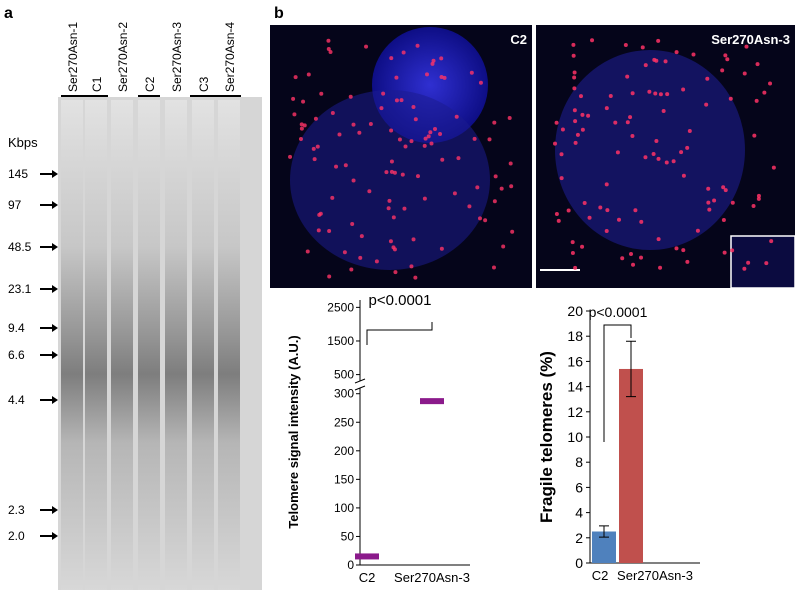 Image resolution: width=800 pixels, height=595 pixels. I want to click on x-tick-label: C2, so click(367, 577).